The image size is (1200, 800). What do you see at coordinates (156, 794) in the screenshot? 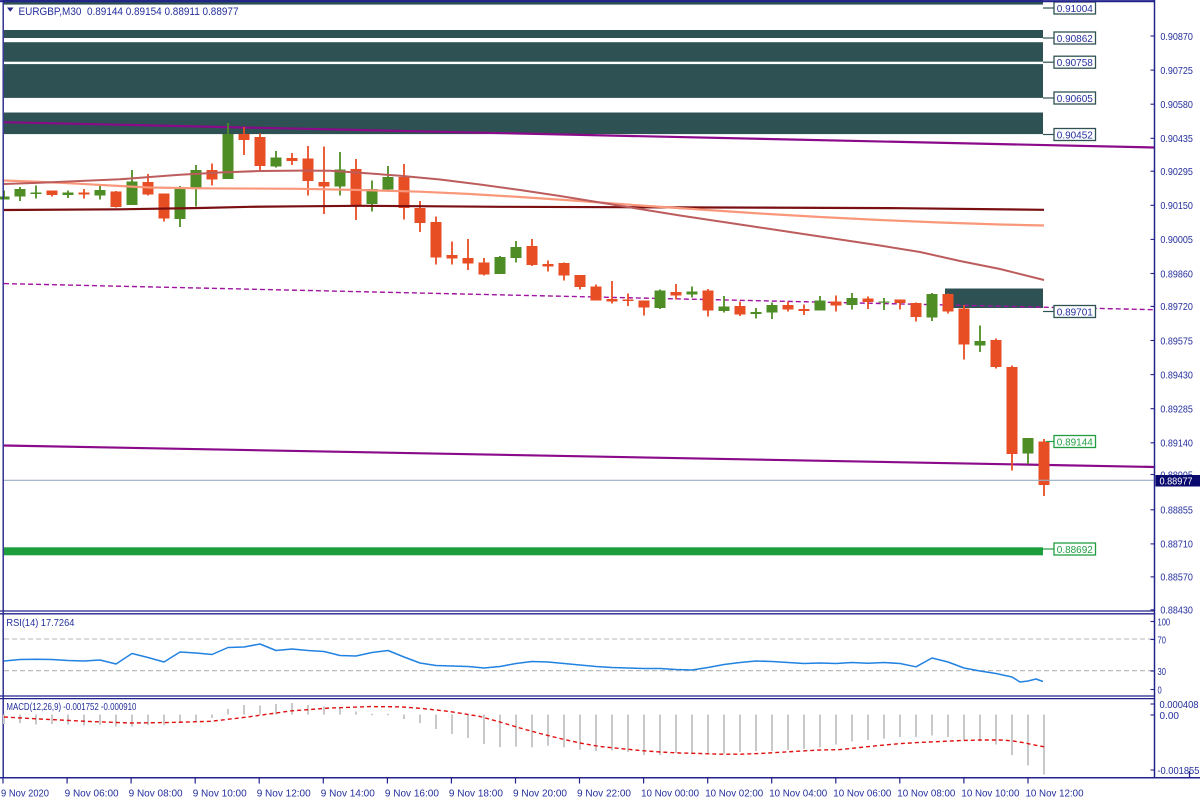
I see `svg-text: 9 Nov 08:00` at bounding box center [156, 794].